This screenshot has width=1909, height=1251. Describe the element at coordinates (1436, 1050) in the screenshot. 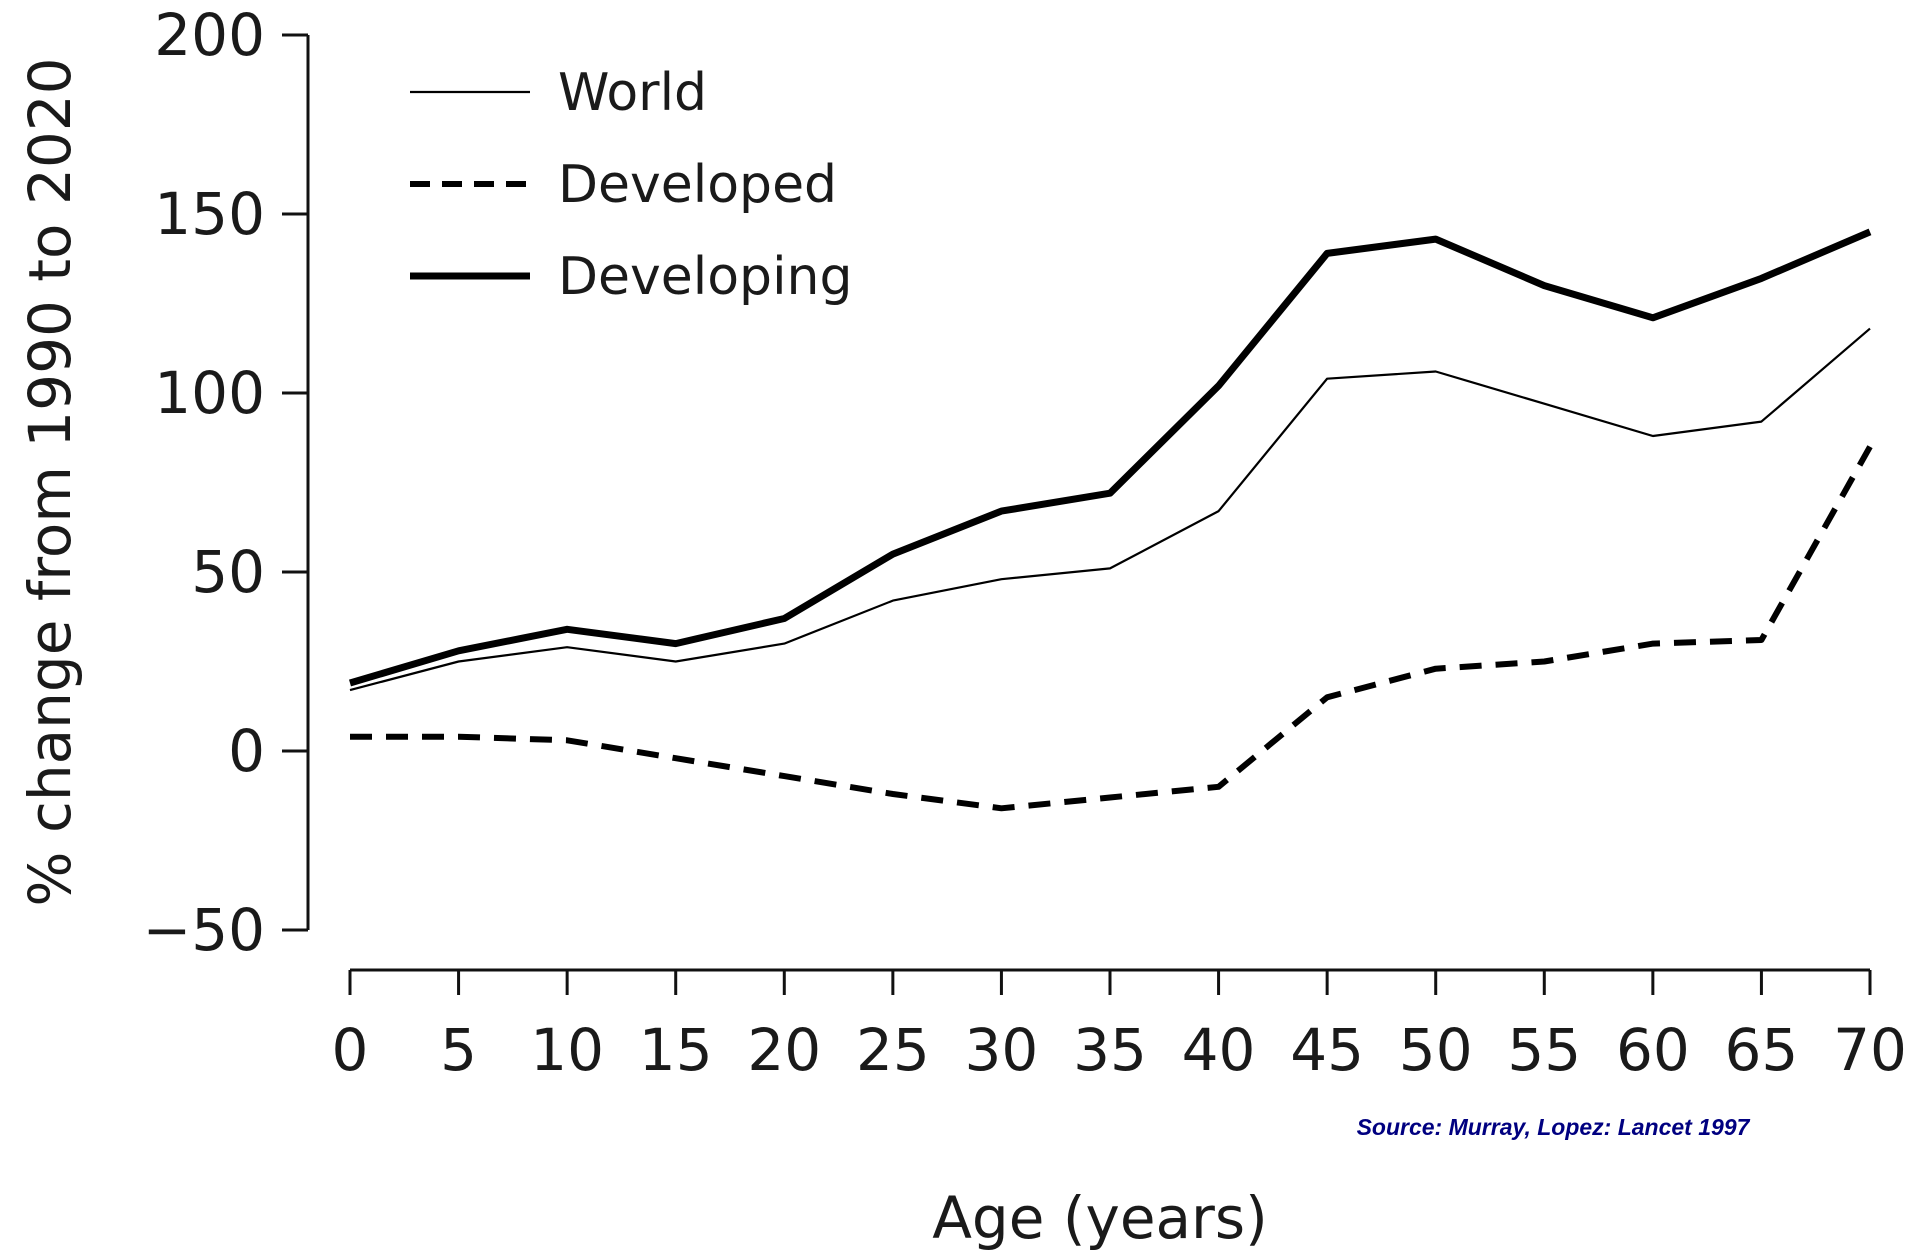

I see `x-tick-label: 50` at that location.